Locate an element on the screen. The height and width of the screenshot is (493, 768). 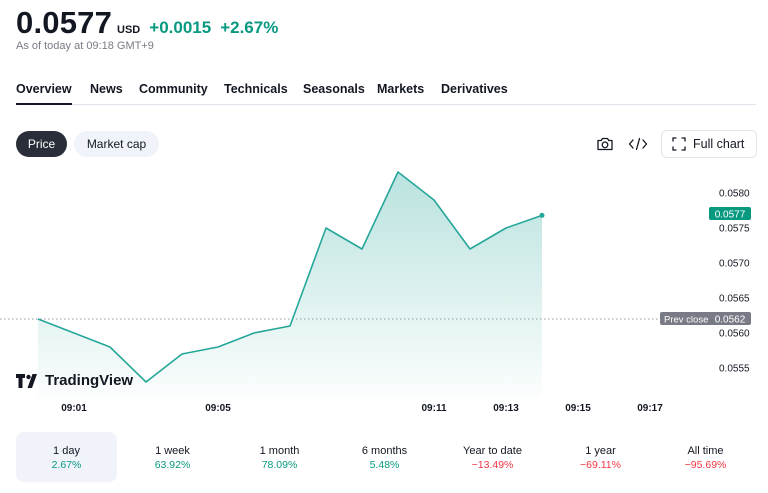
y-tick-label: 0.0580 is located at coordinates (734, 194).